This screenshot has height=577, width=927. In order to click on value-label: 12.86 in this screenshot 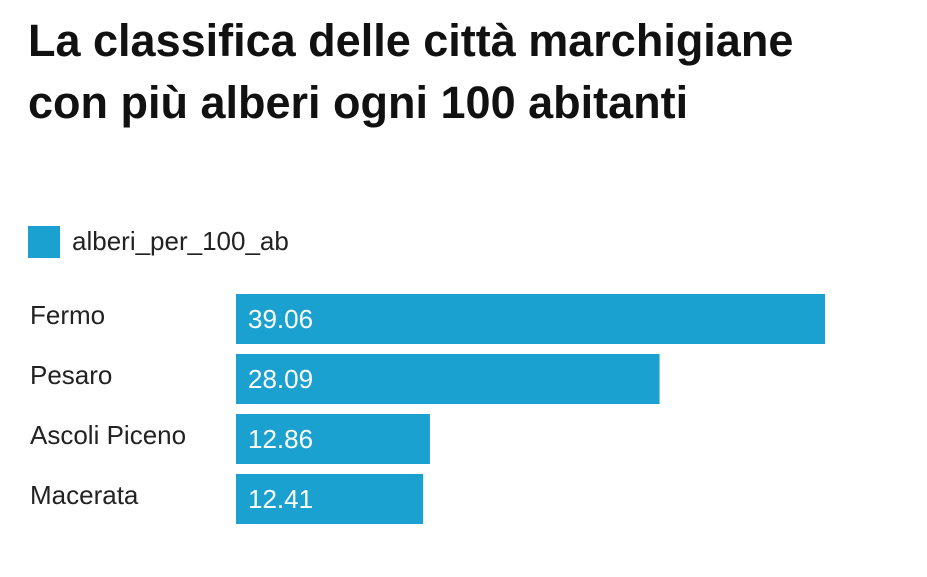, I will do `click(280, 439)`.